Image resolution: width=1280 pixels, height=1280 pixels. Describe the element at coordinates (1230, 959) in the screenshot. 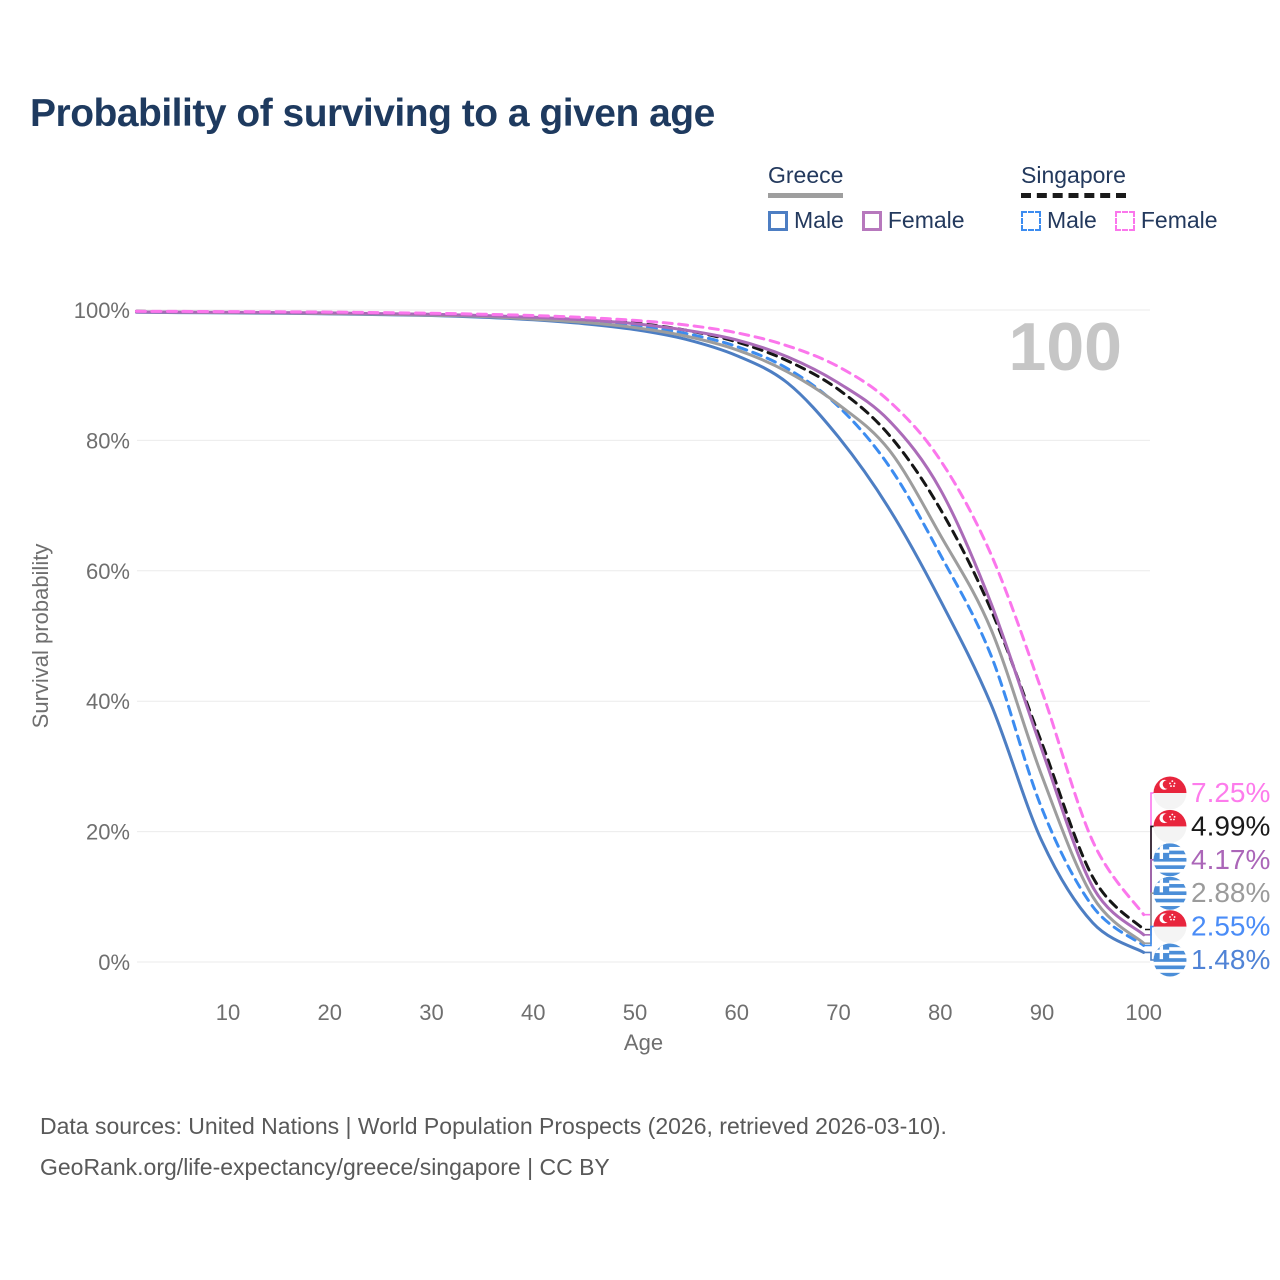

I see `end-value-label: 1.48%` at that location.